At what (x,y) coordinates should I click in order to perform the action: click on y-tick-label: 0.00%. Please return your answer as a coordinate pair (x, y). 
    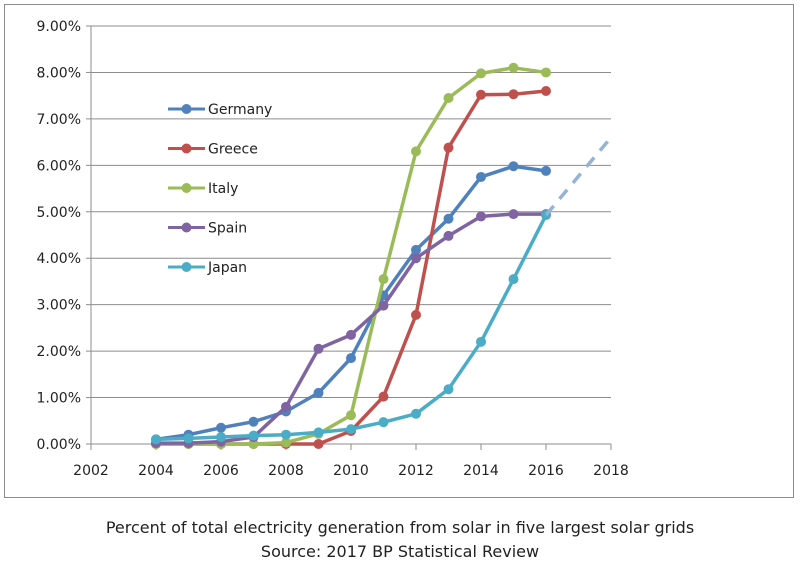
    Looking at the image, I should click on (59, 445).